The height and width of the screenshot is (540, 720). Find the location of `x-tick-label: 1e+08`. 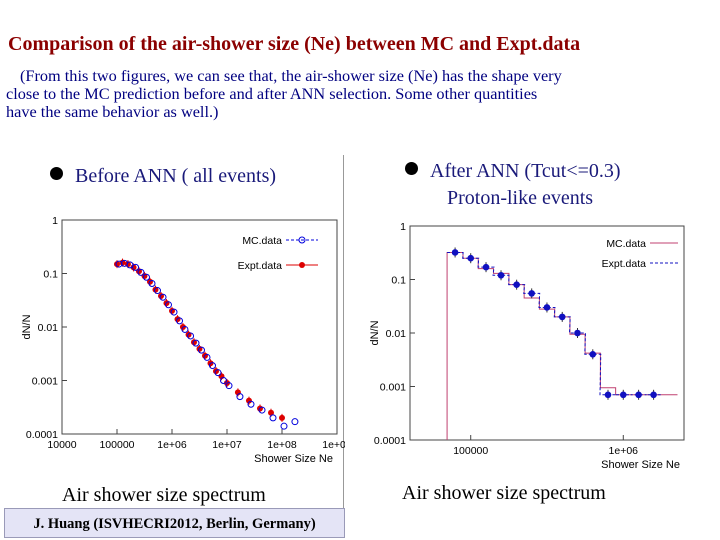

x-tick-label: 1e+08 is located at coordinates (282, 445).